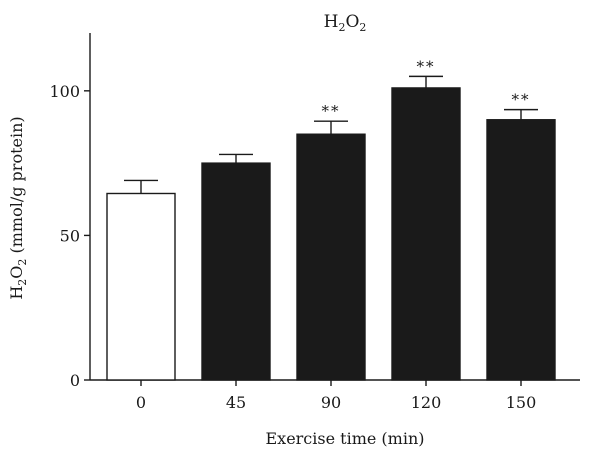 Image resolution: width=604 pixels, height=451 pixels. What do you see at coordinates (331, 402) in the screenshot?
I see `x-tick-label-90: 90` at bounding box center [331, 402].